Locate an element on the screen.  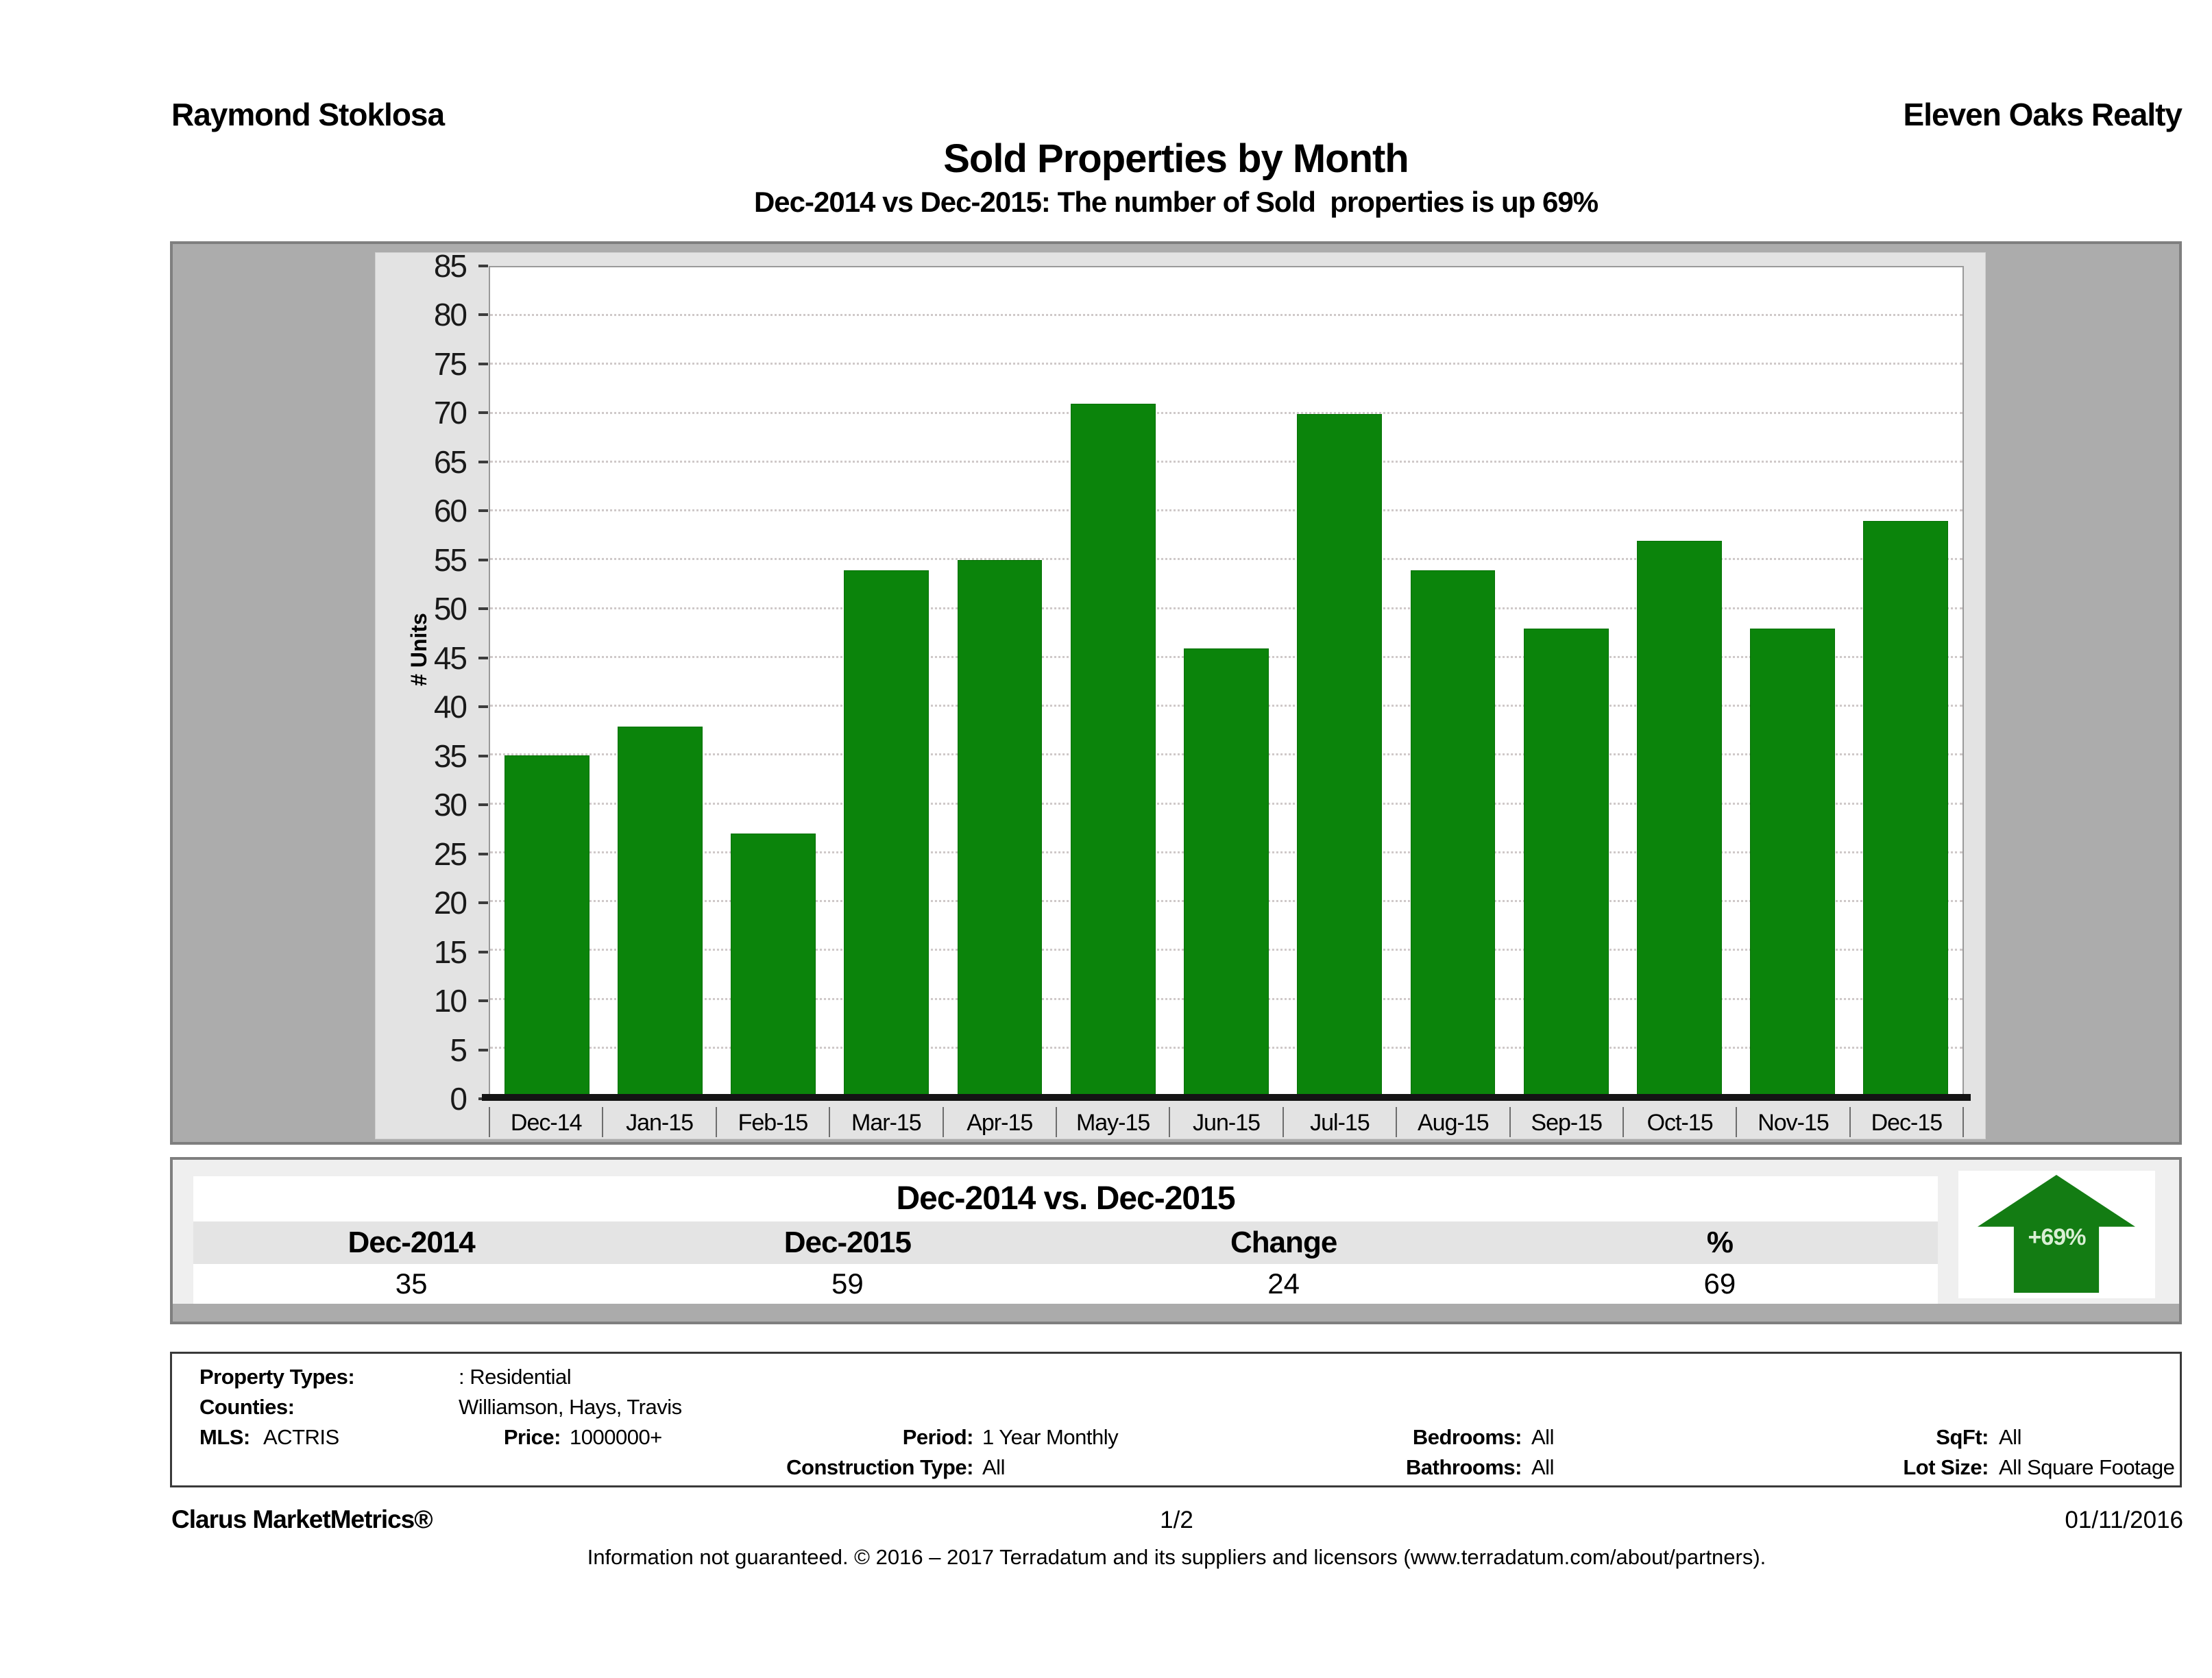
x-tick-label-Sep-15: Sep-15 is located at coordinates (1566, 1122).